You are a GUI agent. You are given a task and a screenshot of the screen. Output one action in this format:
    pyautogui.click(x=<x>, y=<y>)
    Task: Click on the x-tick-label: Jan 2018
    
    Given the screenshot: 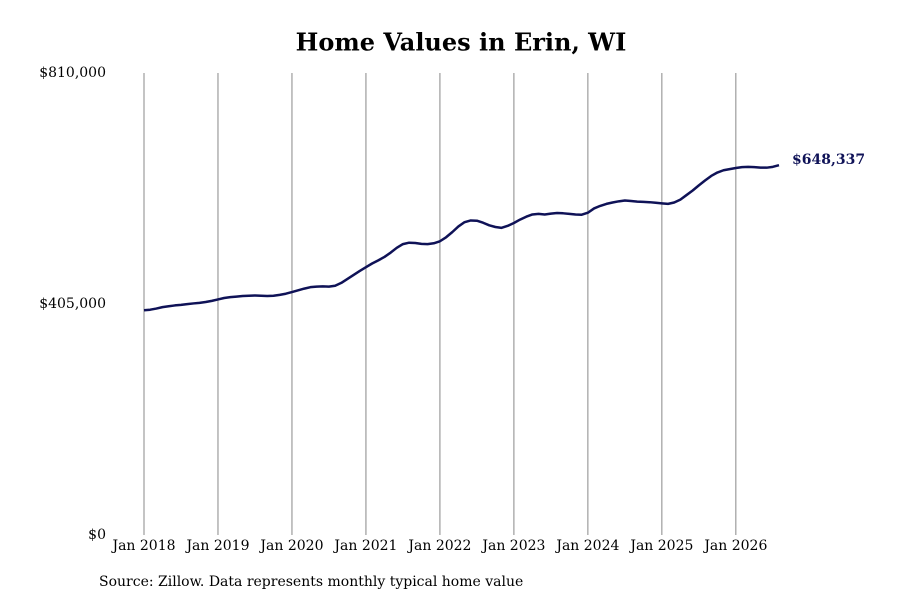 What is the action you would take?
    pyautogui.click(x=142, y=546)
    